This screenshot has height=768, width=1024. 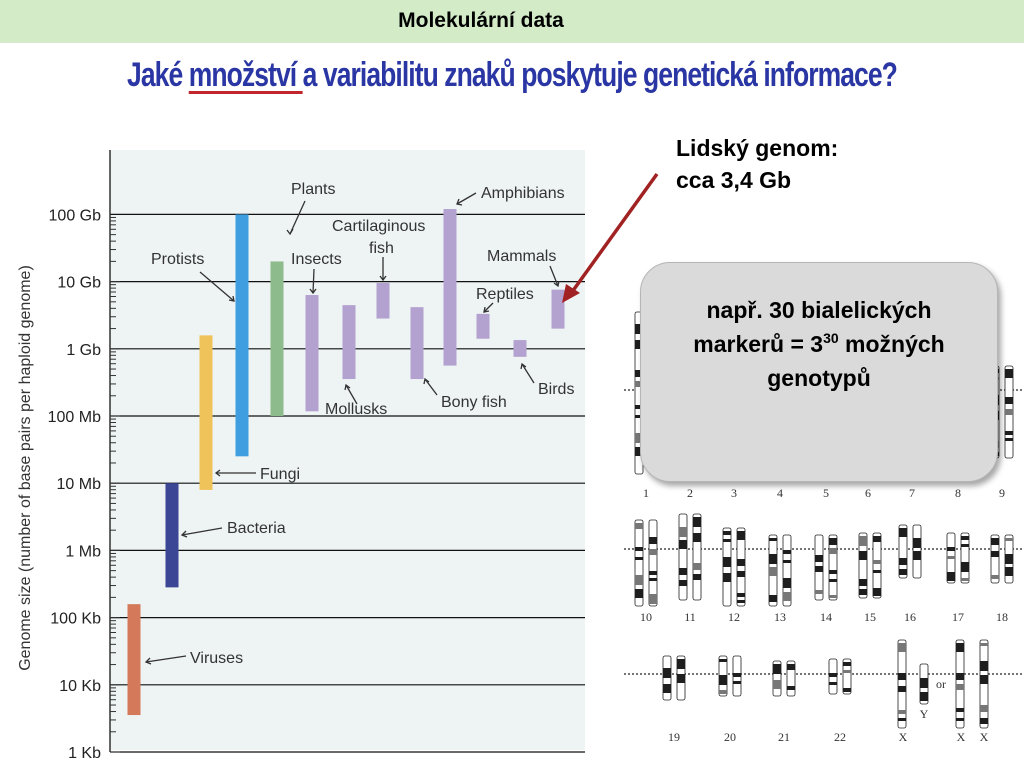 What do you see at coordinates (840, 737) in the screenshot?
I see `chromosome-label: 22` at bounding box center [840, 737].